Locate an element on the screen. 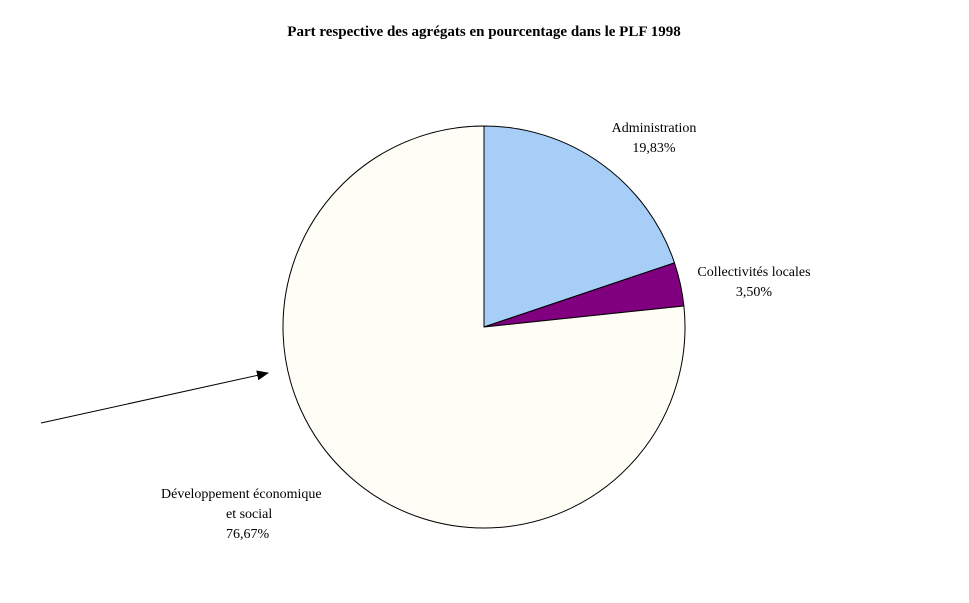 This screenshot has width=969, height=603. slice-label-administration: Administration is located at coordinates (654, 128).